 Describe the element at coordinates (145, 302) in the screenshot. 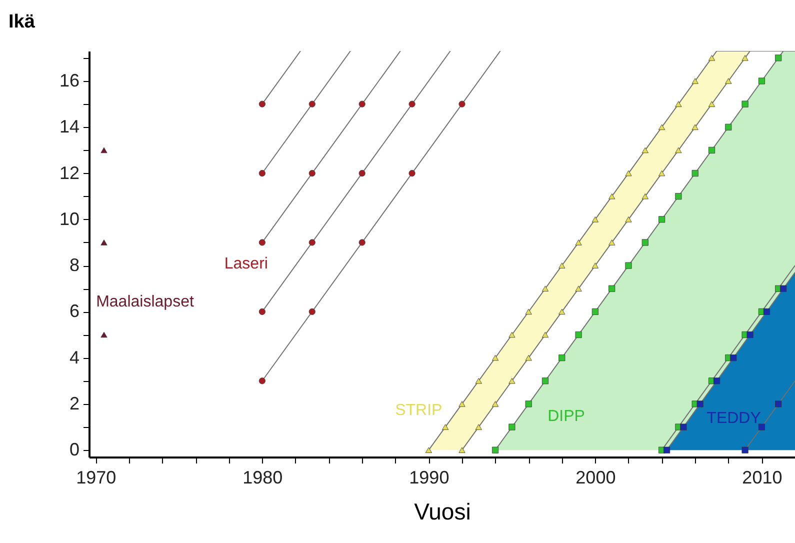

I see `series-label: Maalaislapset` at that location.